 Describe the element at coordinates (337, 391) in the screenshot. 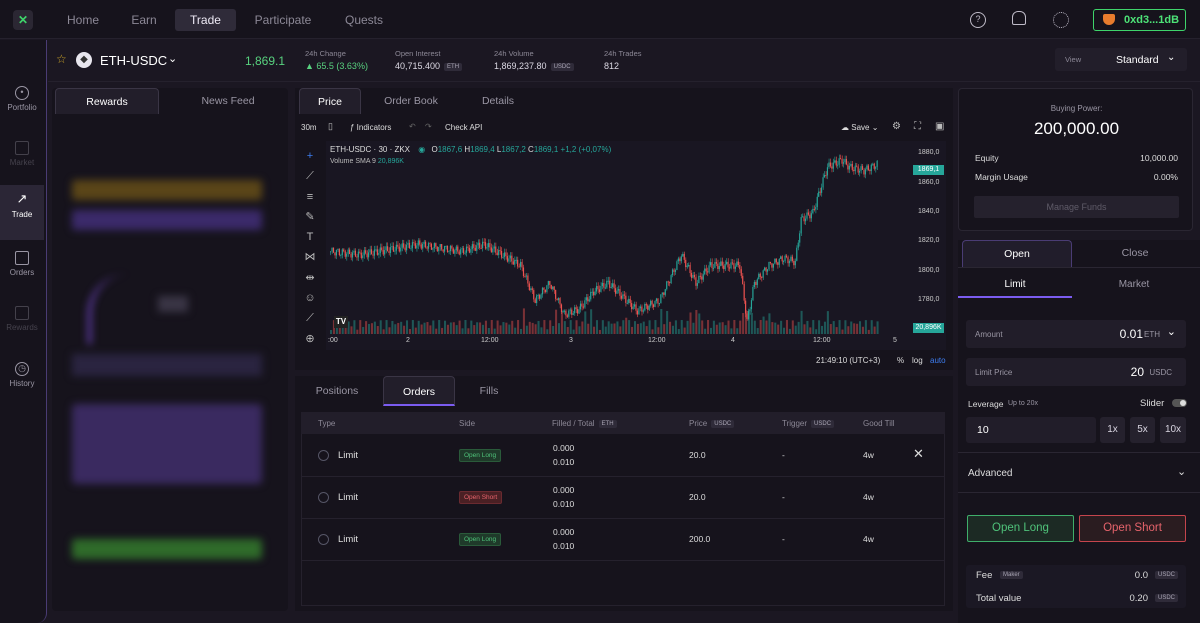

I see `tab-positions: Positions` at that location.